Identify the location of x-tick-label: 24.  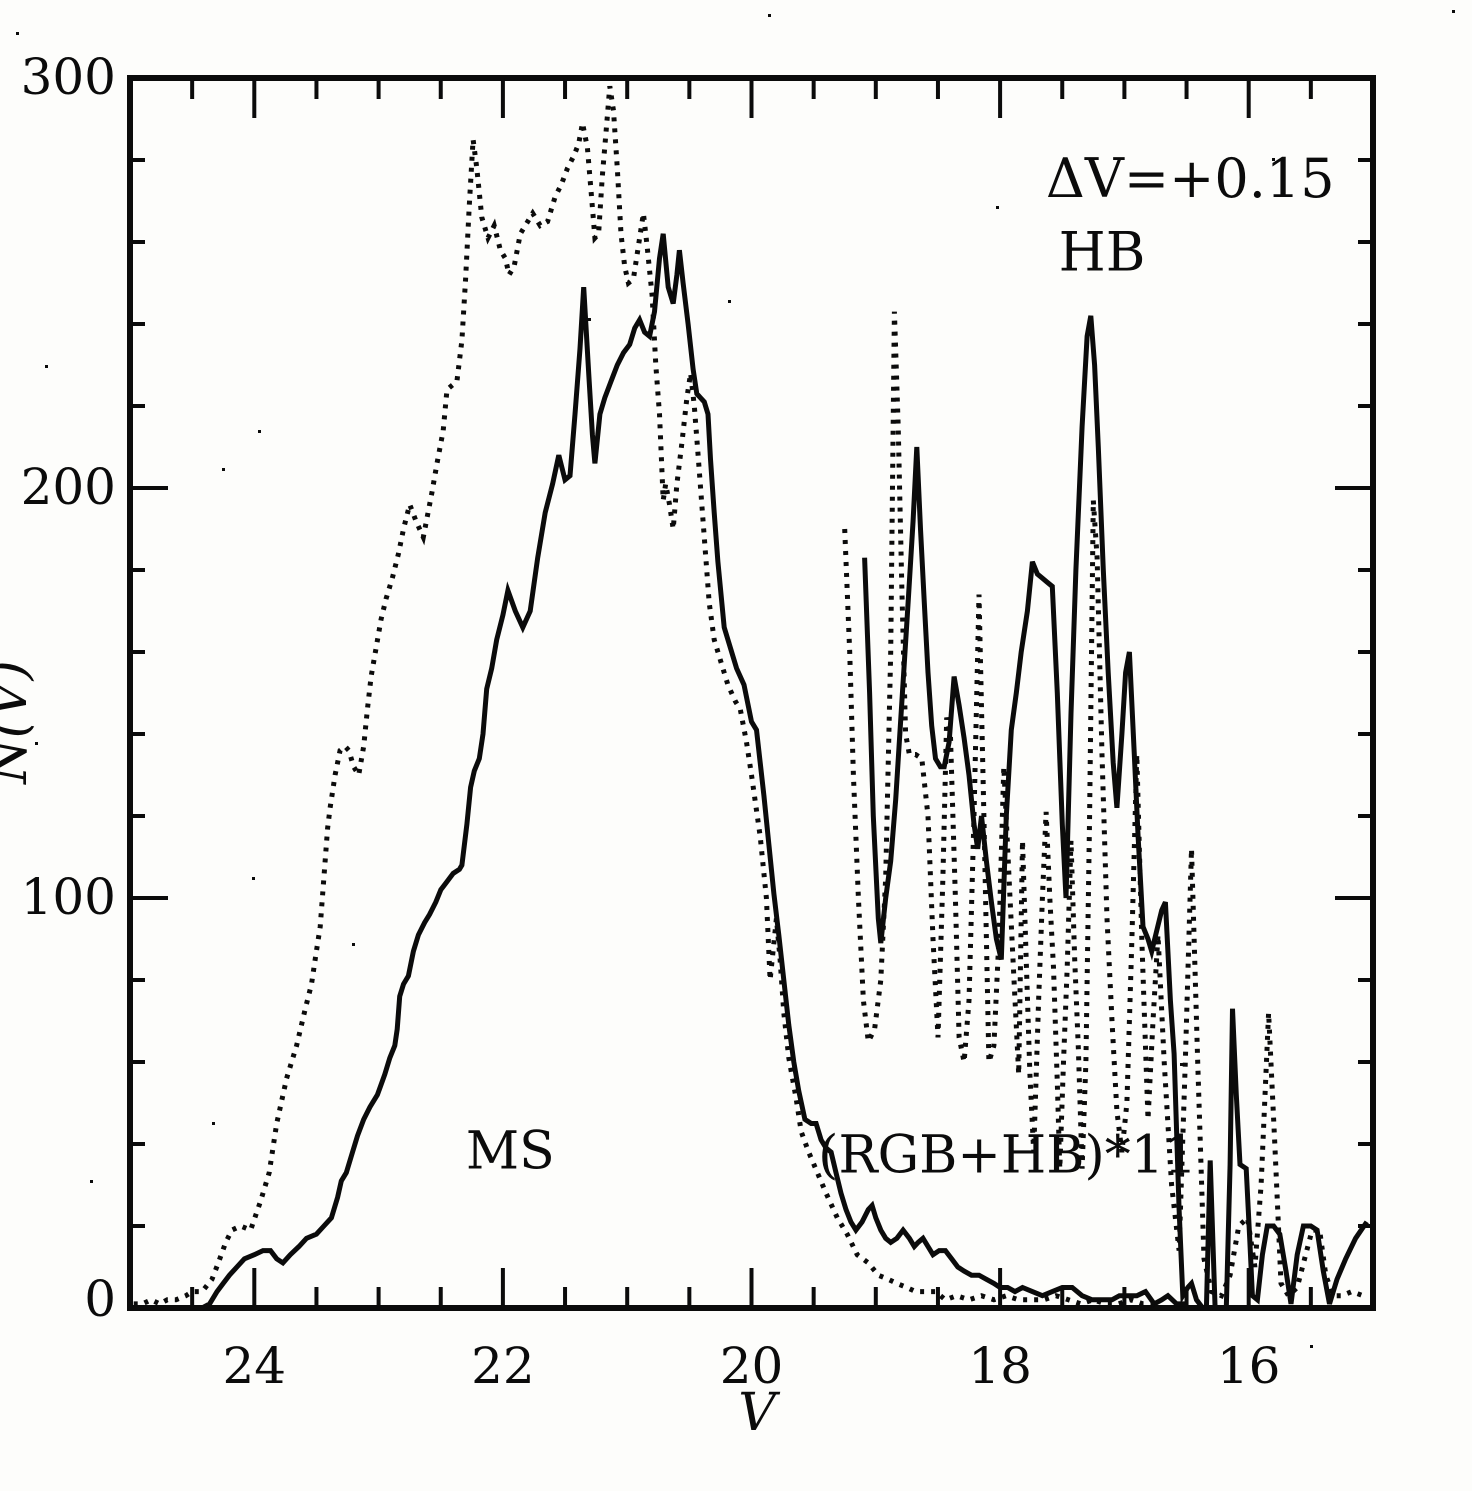
(254, 1366).